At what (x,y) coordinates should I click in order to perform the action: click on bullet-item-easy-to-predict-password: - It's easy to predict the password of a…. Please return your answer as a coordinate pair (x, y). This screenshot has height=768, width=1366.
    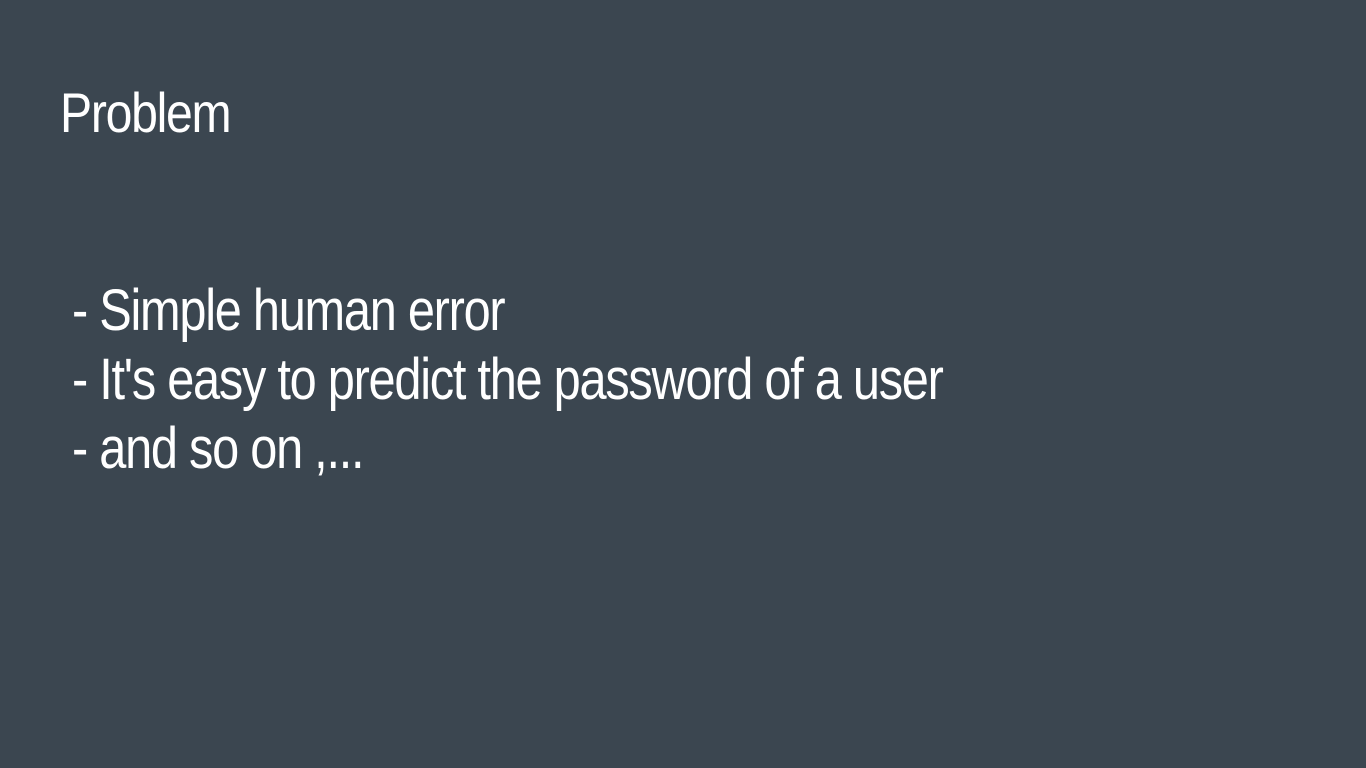
    Looking at the image, I should click on (508, 379).